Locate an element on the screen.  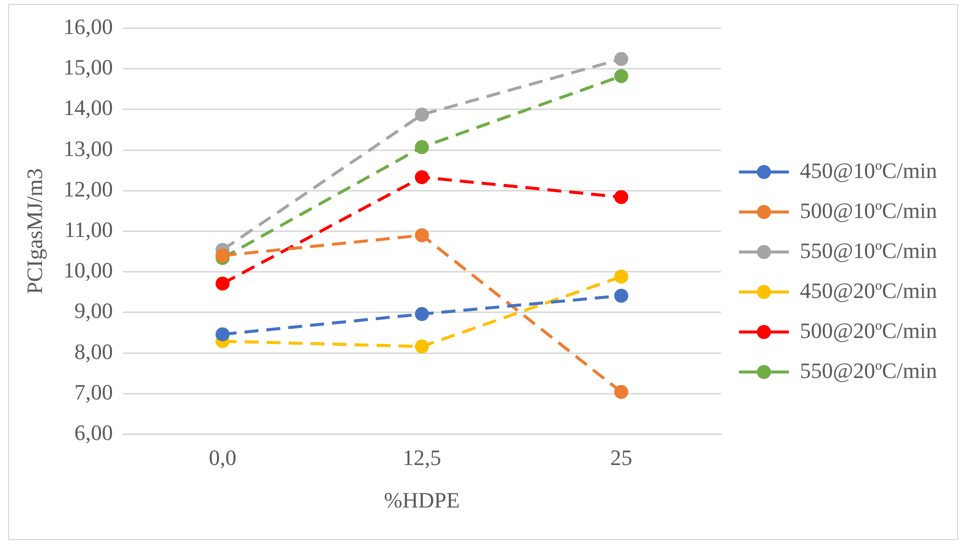
x-tick-label: 12,5 is located at coordinates (422, 457).